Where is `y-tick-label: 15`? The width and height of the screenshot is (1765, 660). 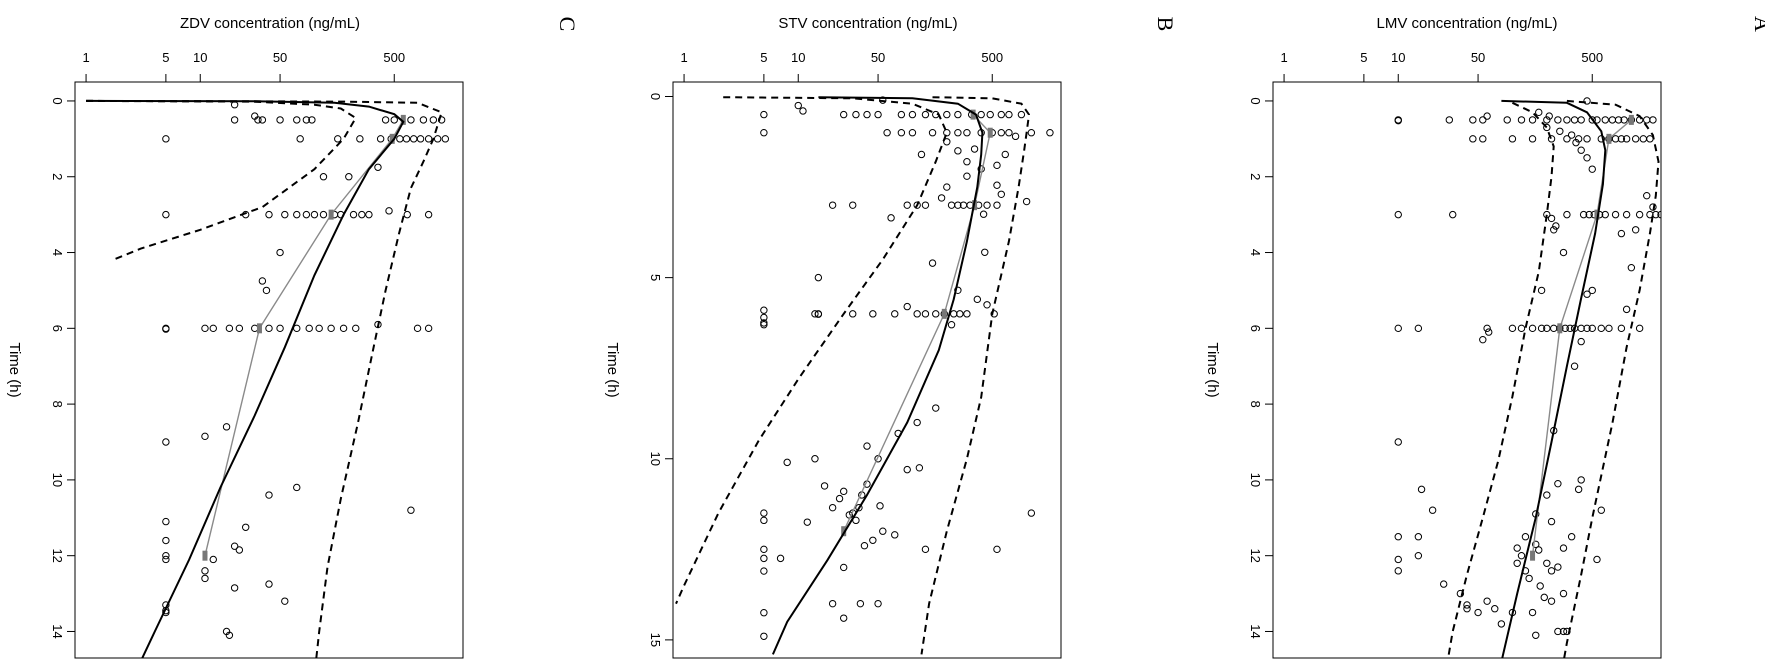
y-tick-label: 15 is located at coordinates (655, 640).